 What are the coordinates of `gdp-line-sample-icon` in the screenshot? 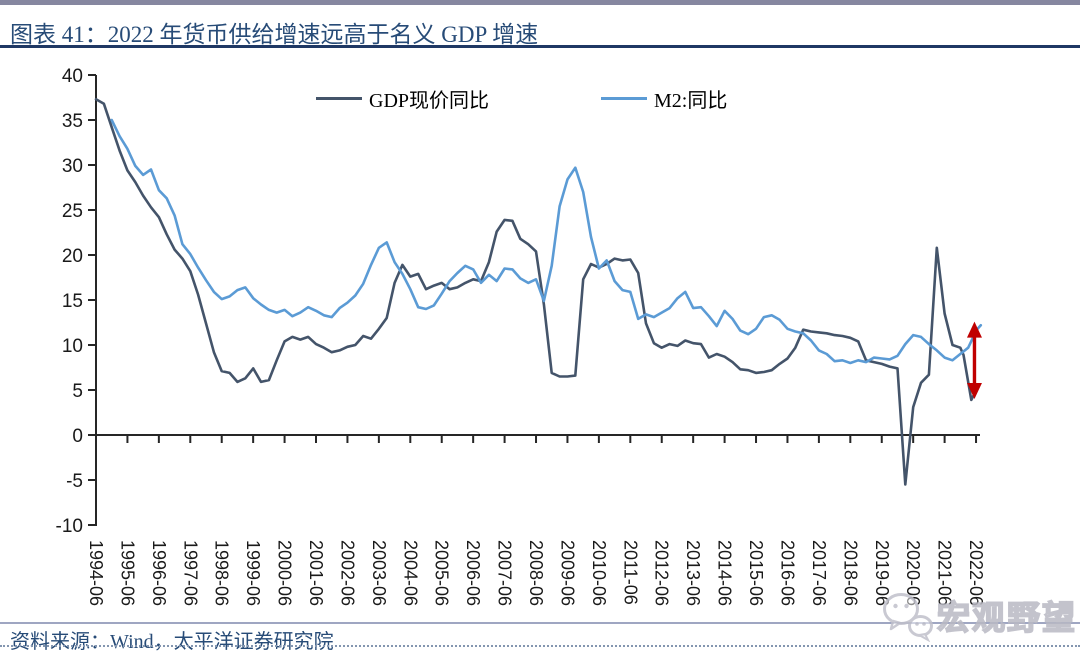 It's located at (339, 98).